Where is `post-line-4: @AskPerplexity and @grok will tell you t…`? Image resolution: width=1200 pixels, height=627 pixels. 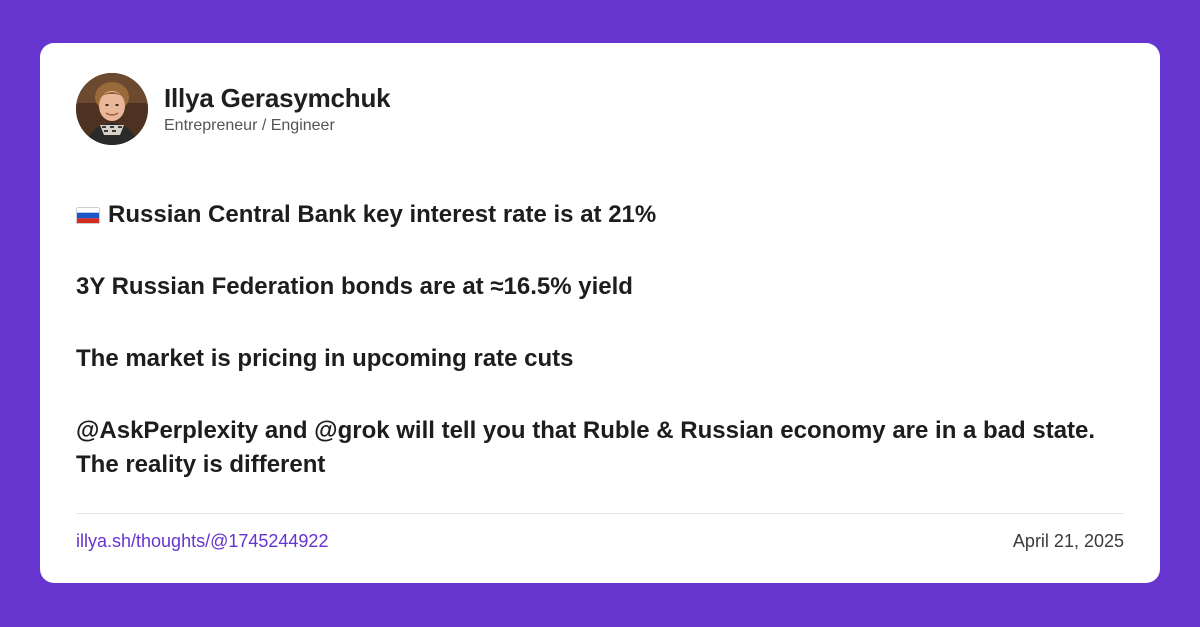 post-line-4: @AskPerplexity and @grok will tell you t… is located at coordinates (586, 447).